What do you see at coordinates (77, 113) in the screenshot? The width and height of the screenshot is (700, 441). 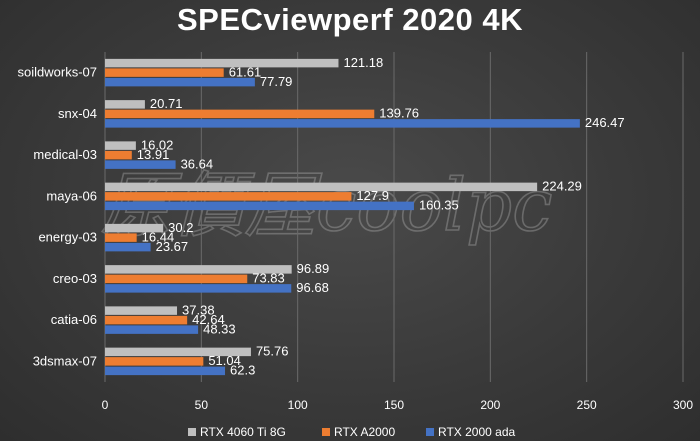 I see `category-label: snx-04` at bounding box center [77, 113].